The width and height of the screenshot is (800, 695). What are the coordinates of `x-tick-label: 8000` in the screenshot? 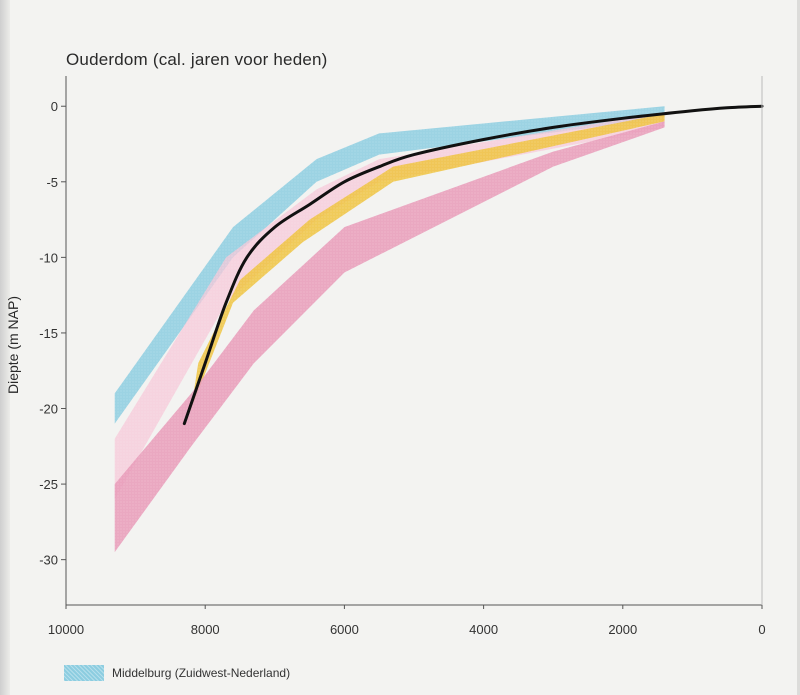 It's located at (205, 629).